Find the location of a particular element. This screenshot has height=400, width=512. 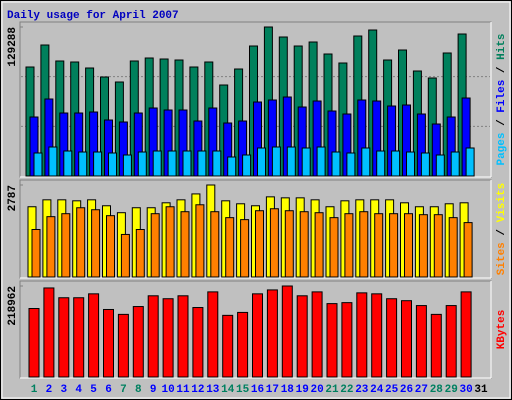

x-tick-label: 12 is located at coordinates (197, 390).